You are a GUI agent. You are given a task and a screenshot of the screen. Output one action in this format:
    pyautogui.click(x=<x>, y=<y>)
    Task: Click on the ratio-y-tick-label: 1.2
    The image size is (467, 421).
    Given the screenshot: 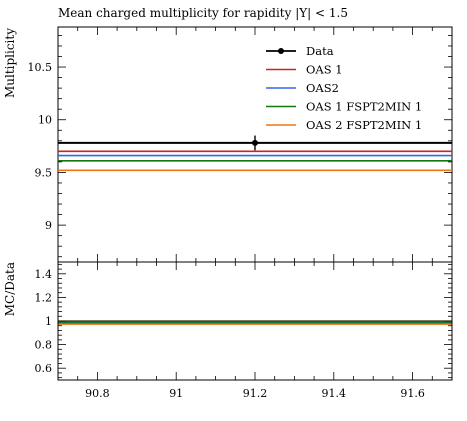 What is the action you would take?
    pyautogui.click(x=44, y=297)
    